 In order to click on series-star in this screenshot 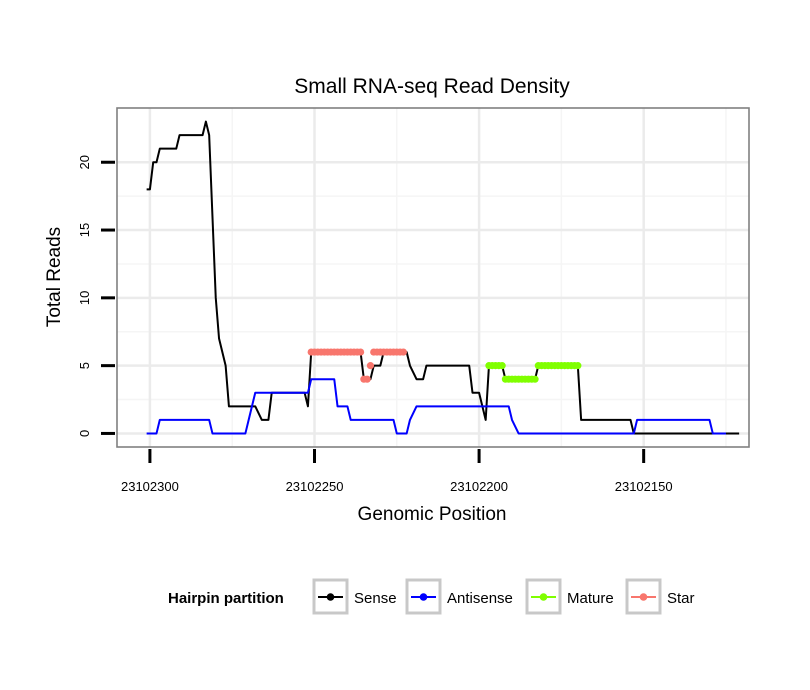, I will do `click(357, 365)`.